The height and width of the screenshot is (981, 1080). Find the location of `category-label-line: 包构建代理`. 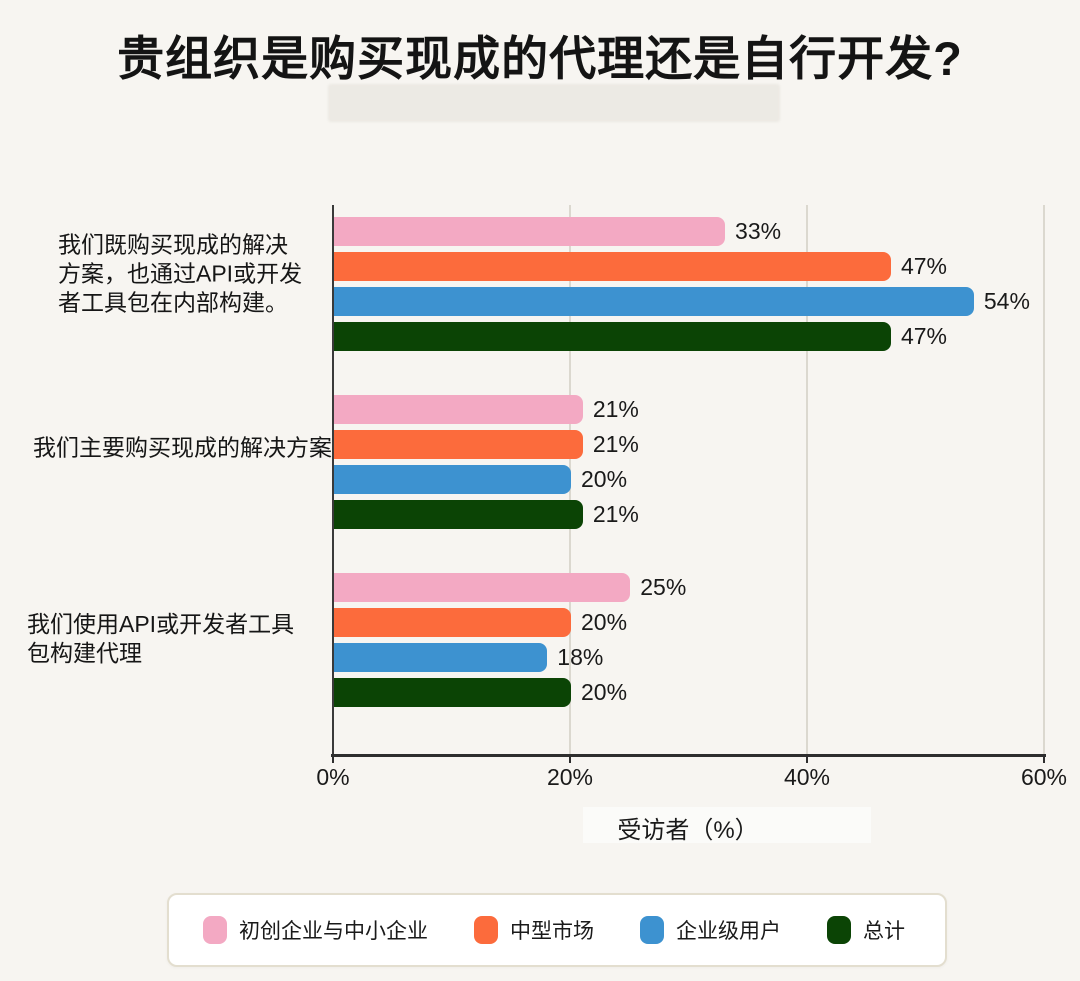

category-label-line: 包构建代理 is located at coordinates (84, 653).